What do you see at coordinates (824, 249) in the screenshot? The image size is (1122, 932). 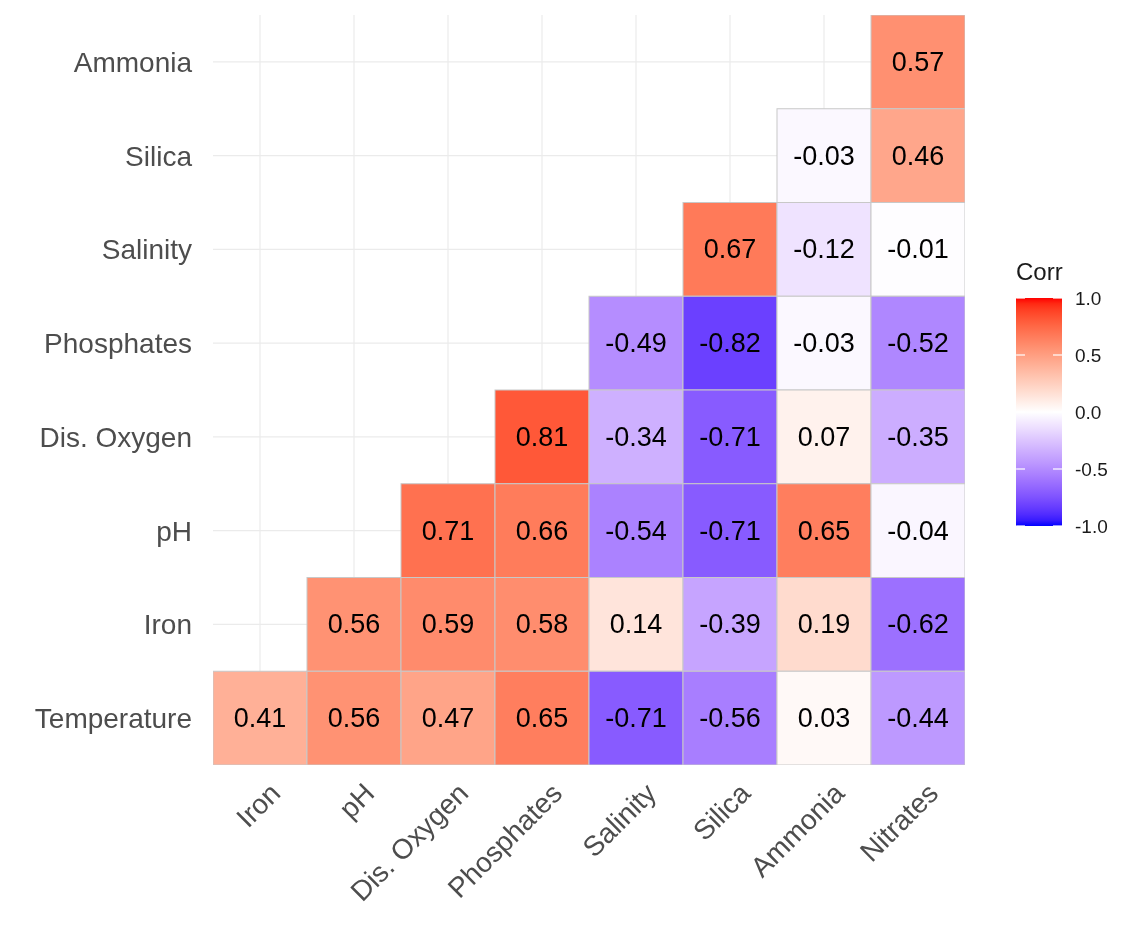 I see `data-label: -0.12` at bounding box center [824, 249].